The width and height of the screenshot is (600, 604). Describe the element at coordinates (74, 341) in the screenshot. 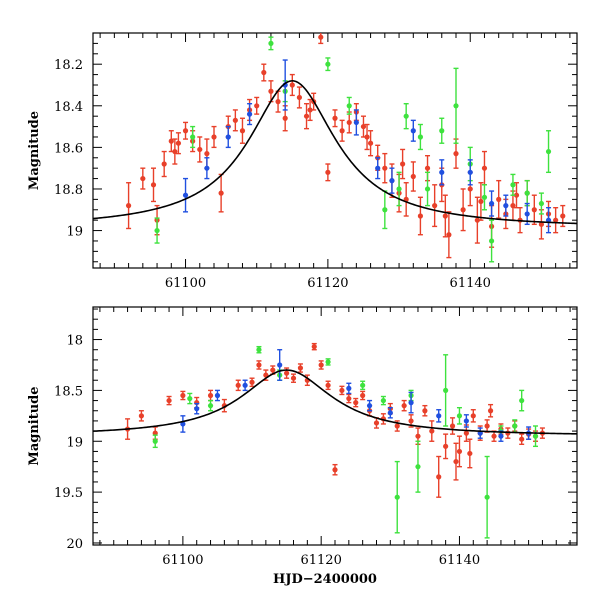

I see `y-tick-label: 18` at that location.